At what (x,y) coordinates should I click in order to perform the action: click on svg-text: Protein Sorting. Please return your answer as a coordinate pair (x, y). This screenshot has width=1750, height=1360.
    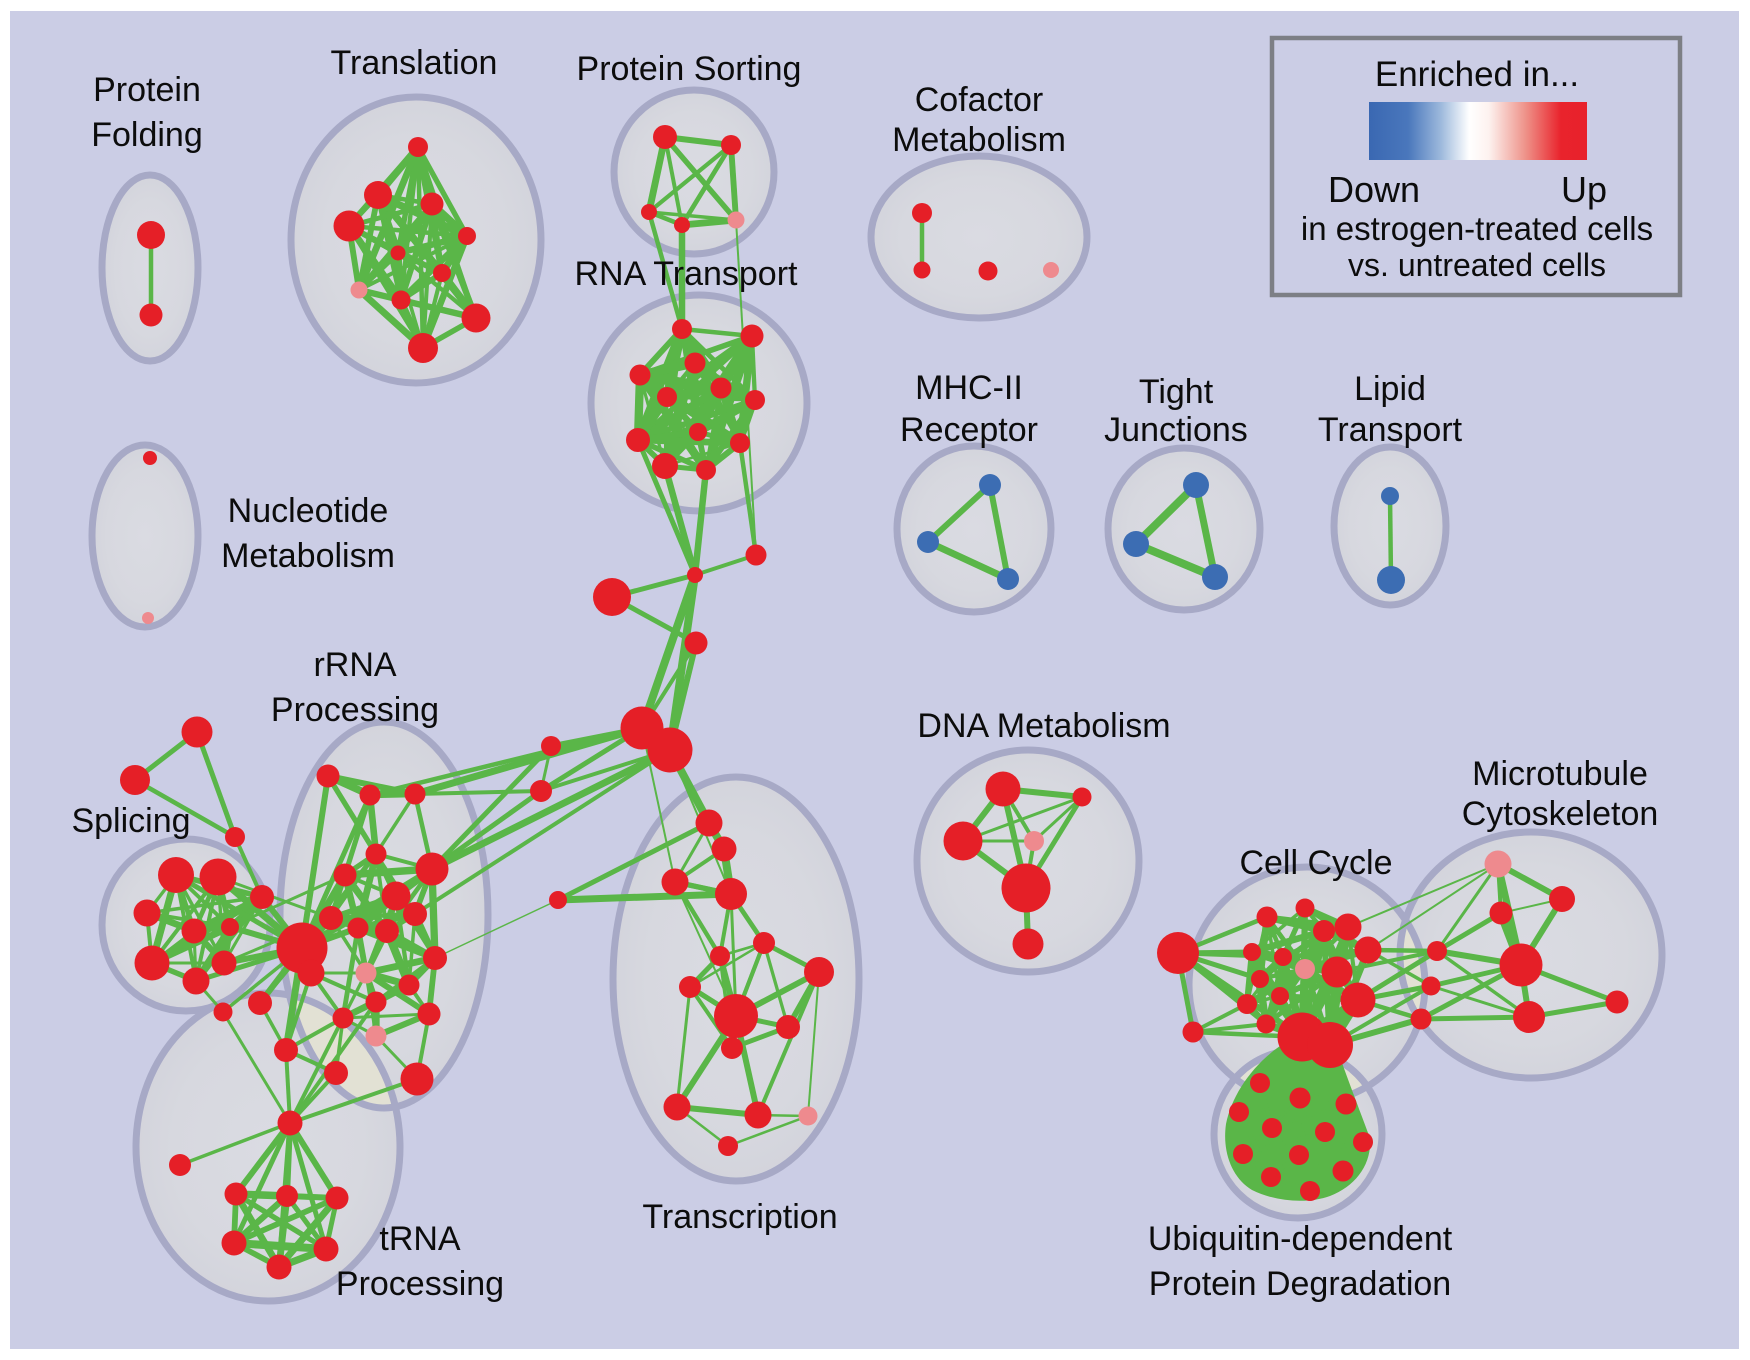
    Looking at the image, I should click on (689, 69).